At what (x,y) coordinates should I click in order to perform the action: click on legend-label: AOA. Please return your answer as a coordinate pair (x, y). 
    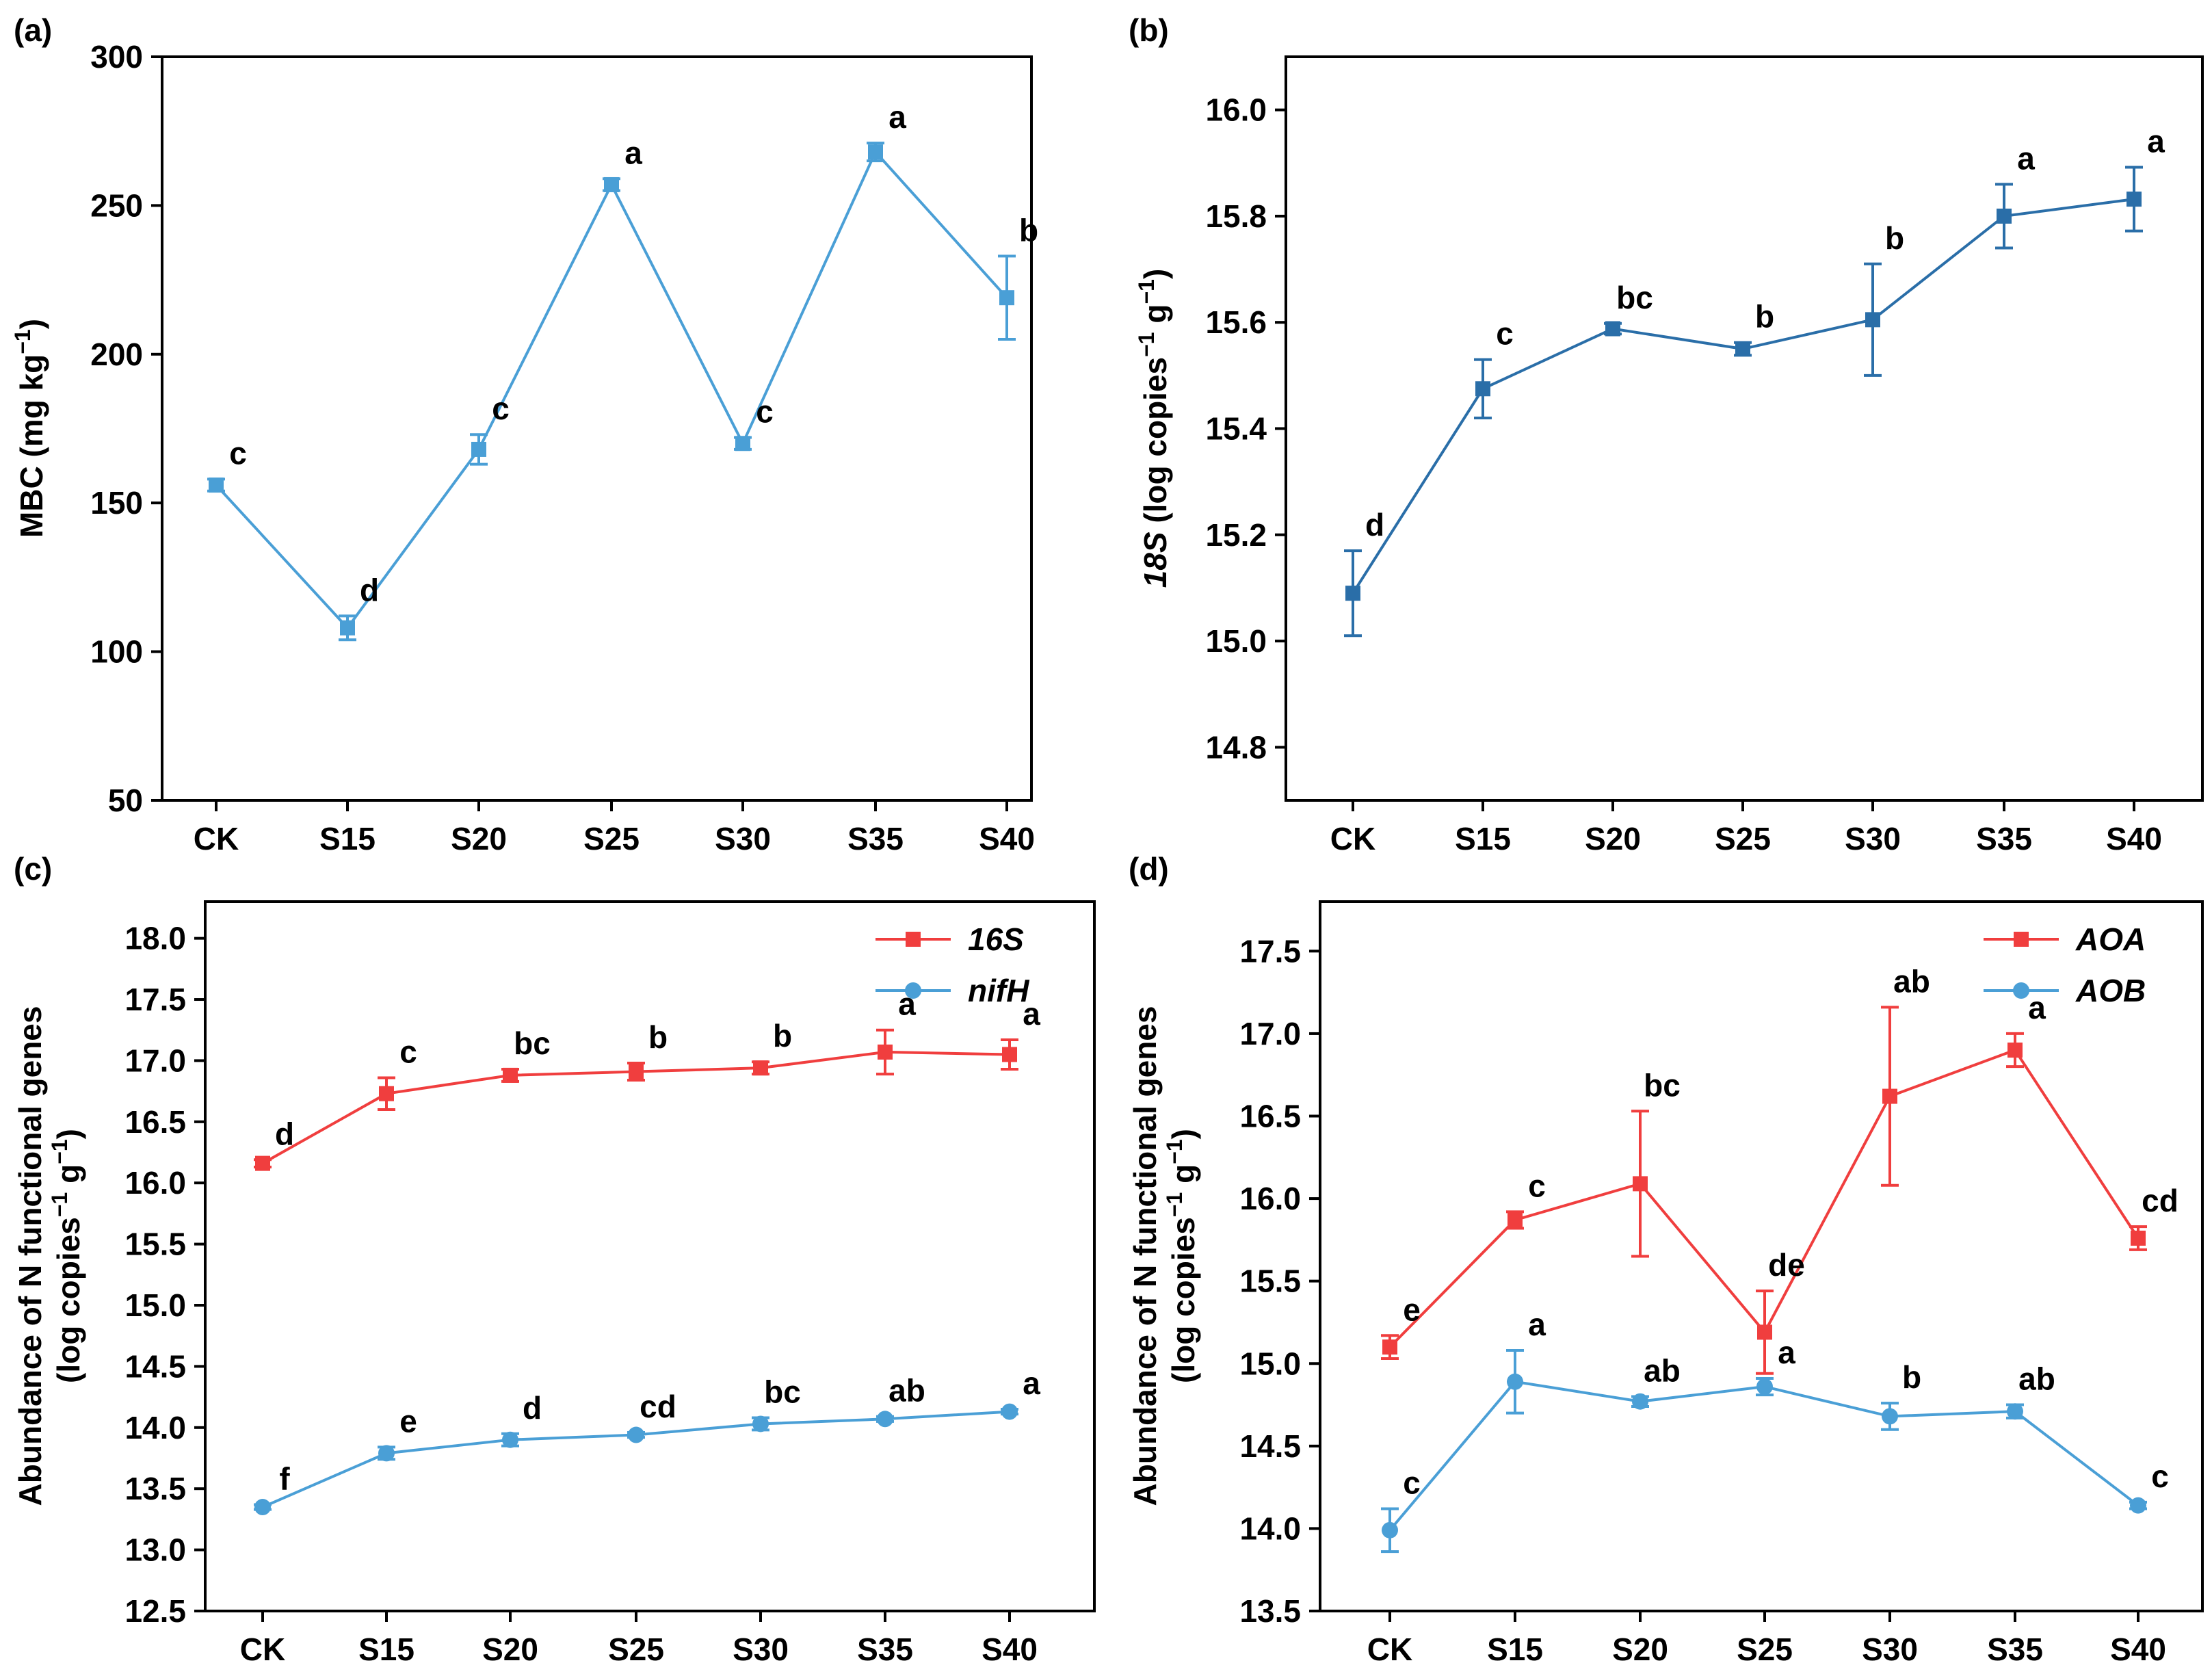
    Looking at the image, I should click on (2111, 939).